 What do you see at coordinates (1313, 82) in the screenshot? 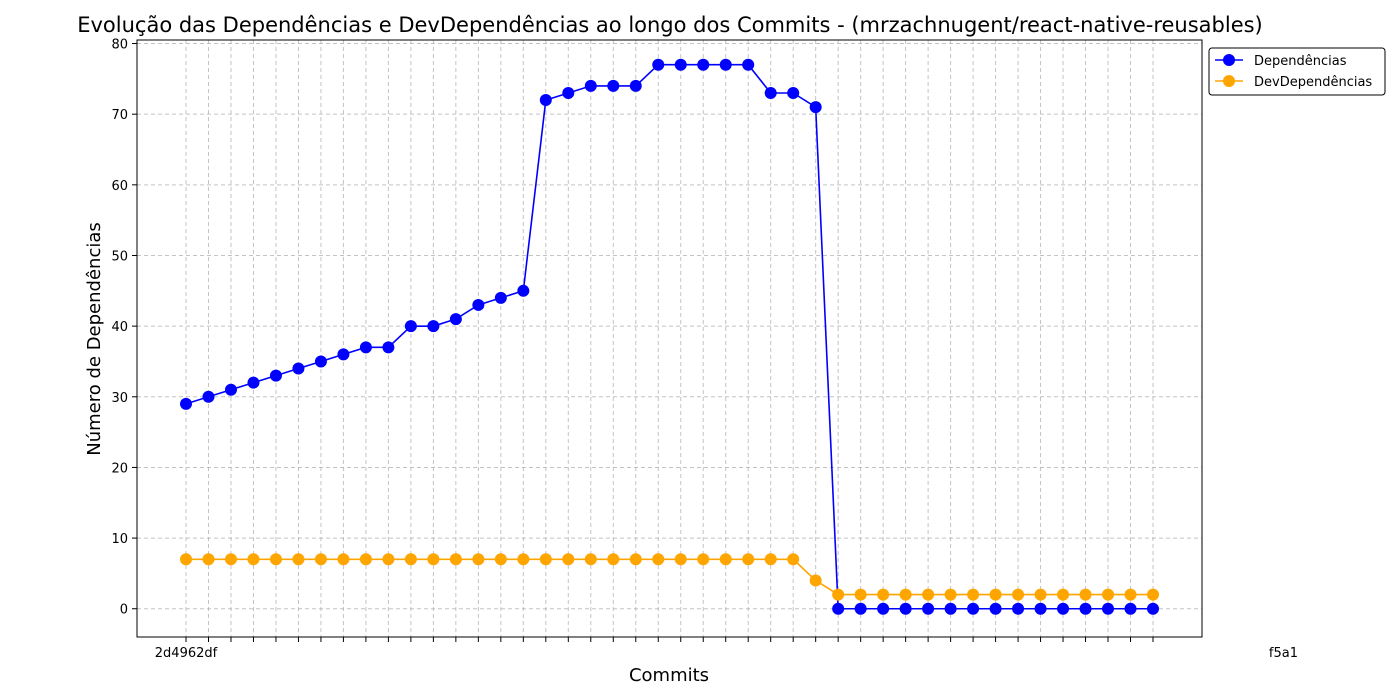
I see `legend-label: DevDependências` at bounding box center [1313, 82].